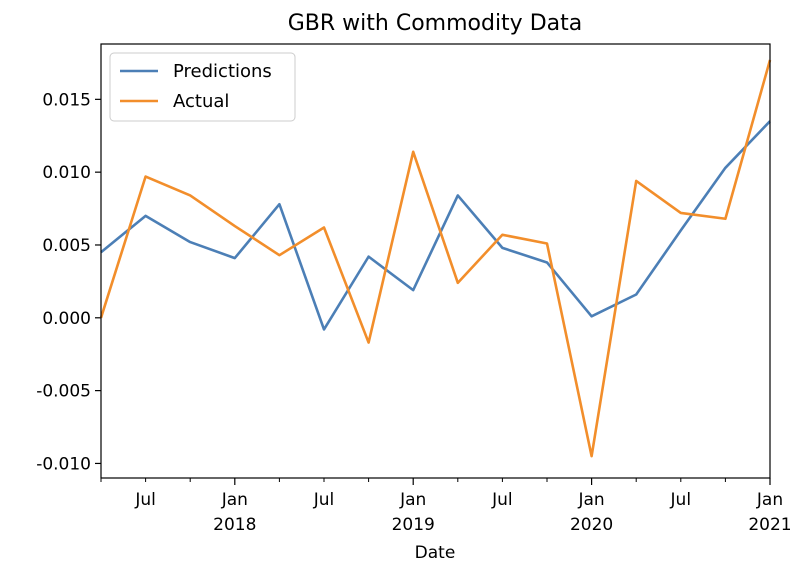 This screenshot has height=576, width=808. Describe the element at coordinates (66, 100) in the screenshot. I see `y-tick-label: 0.015` at that location.